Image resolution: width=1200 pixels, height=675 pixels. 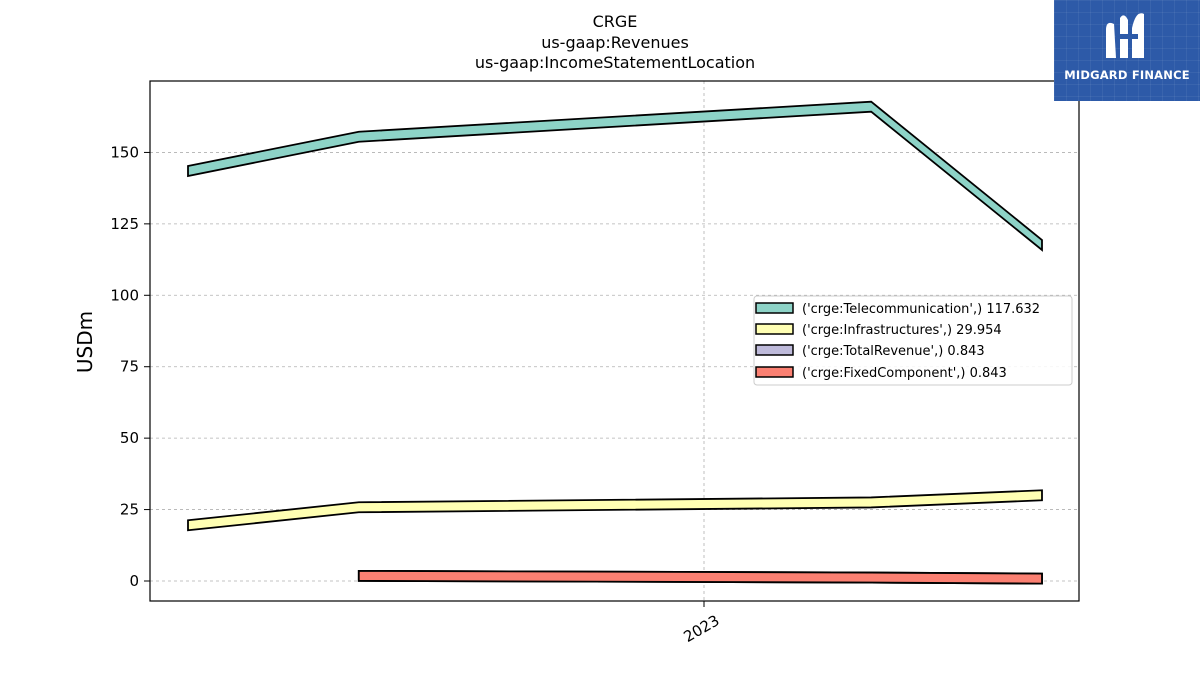 What do you see at coordinates (124, 224) in the screenshot?
I see `y-tick-label: 125` at bounding box center [124, 224].